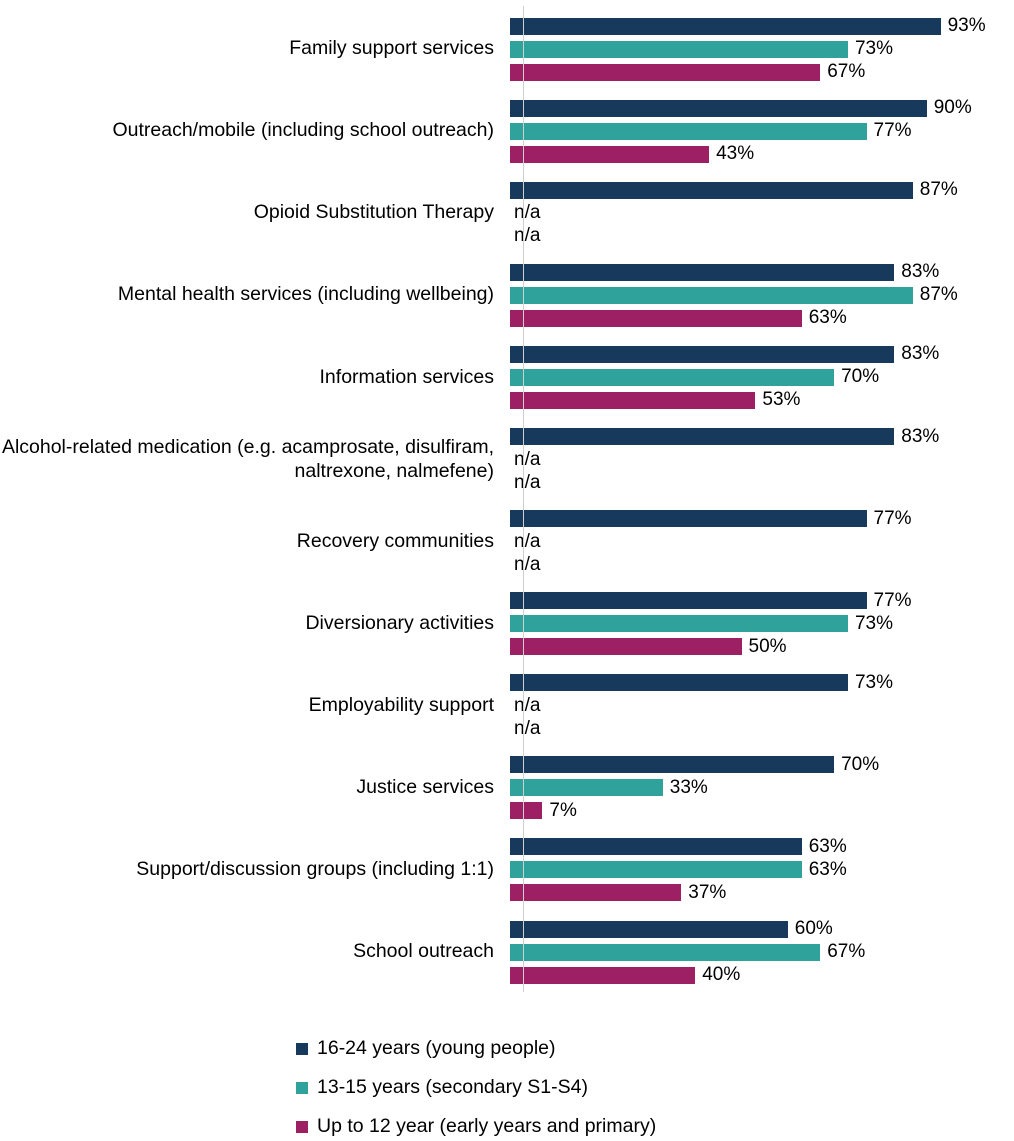 The width and height of the screenshot is (1014, 1141). Describe the element at coordinates (399, 622) in the screenshot. I see `category-label: Diversionary activities` at that location.